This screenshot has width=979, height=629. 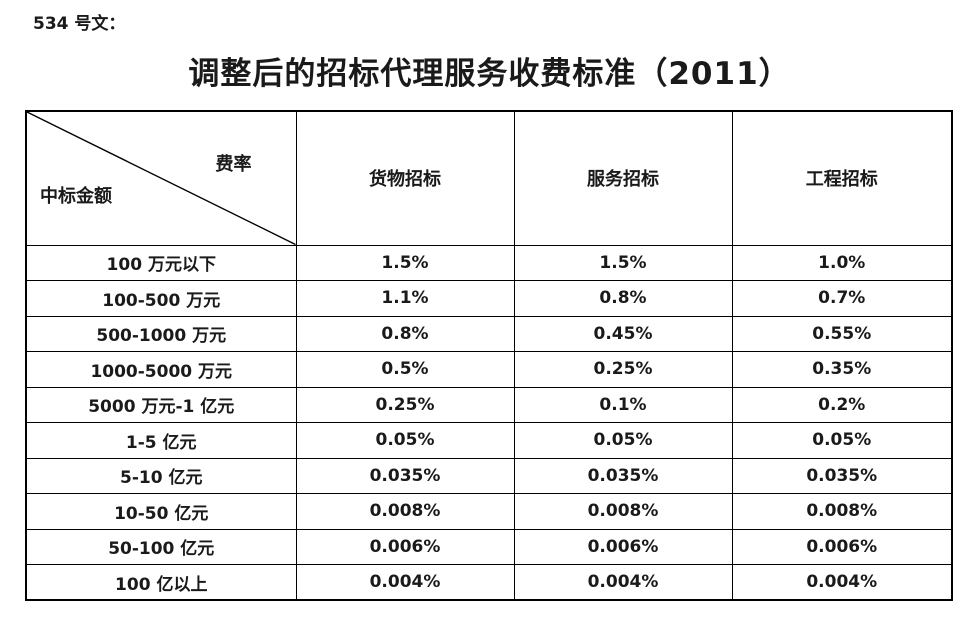 I want to click on row-label: 5-10 亿元, so click(x=161, y=475).